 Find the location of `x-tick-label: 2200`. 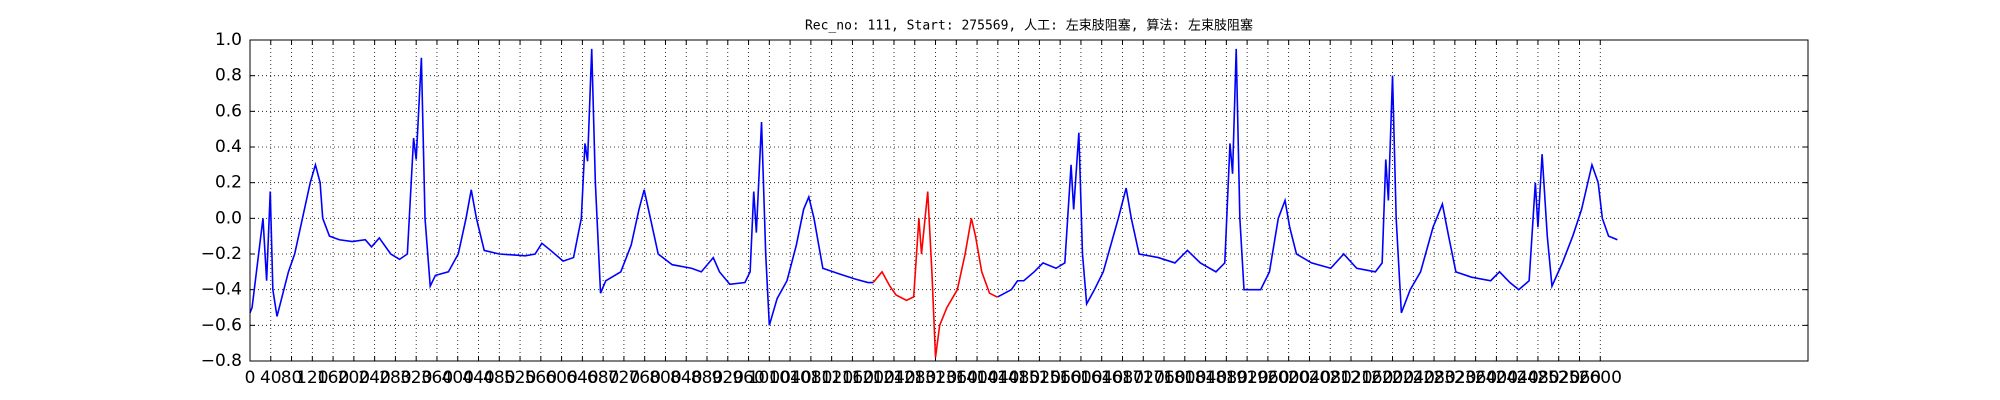

x-tick-label: 2200 is located at coordinates (1392, 378).